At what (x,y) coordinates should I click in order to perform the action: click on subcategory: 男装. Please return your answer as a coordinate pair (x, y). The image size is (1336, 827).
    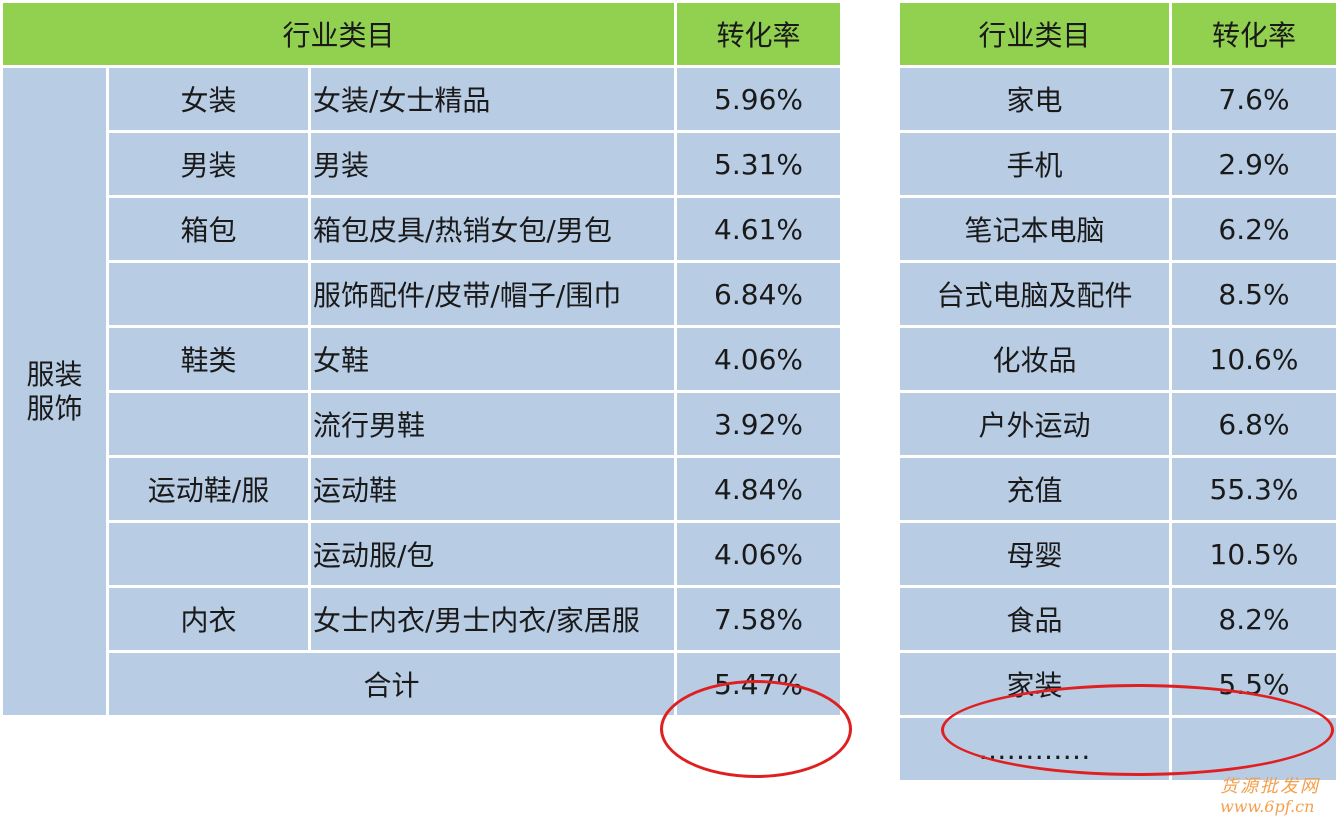
    Looking at the image, I should click on (208, 164).